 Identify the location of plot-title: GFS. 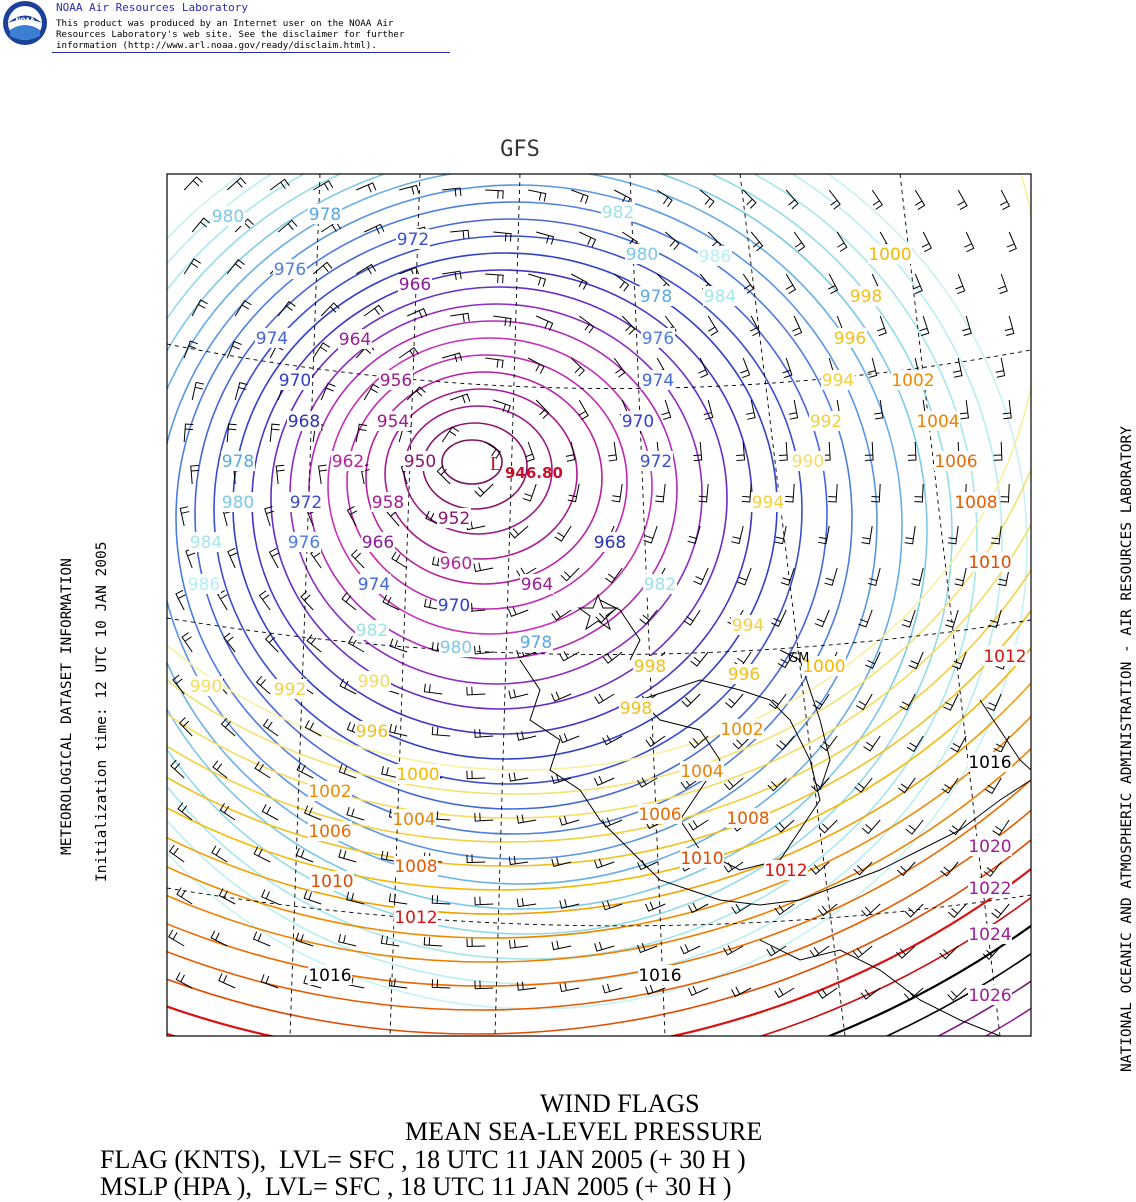
(520, 149).